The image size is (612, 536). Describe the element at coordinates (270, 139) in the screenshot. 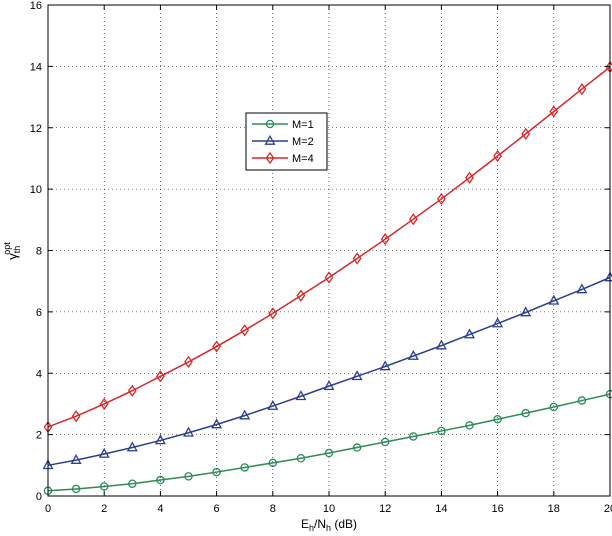

I see `legend-marker-triangle` at that location.